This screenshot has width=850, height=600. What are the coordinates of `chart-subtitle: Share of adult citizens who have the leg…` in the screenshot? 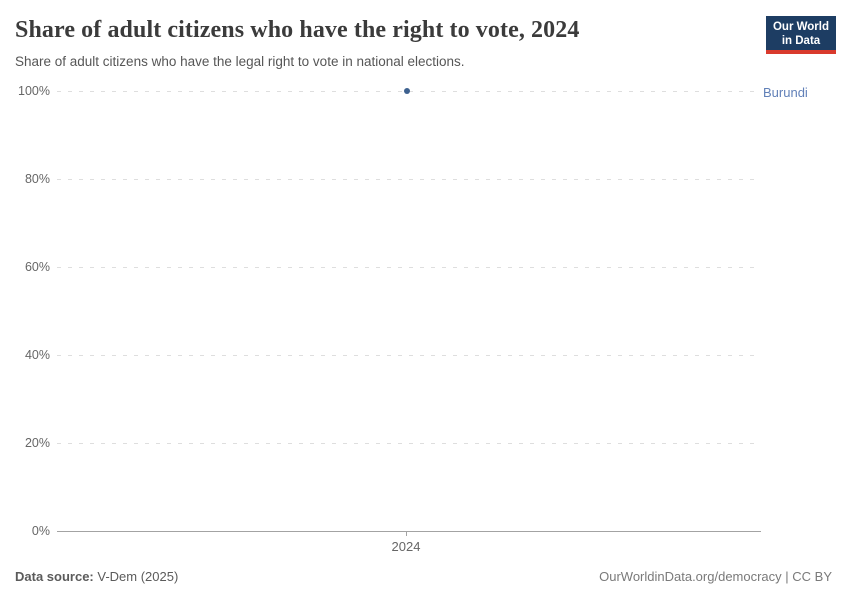 It's located at (240, 61).